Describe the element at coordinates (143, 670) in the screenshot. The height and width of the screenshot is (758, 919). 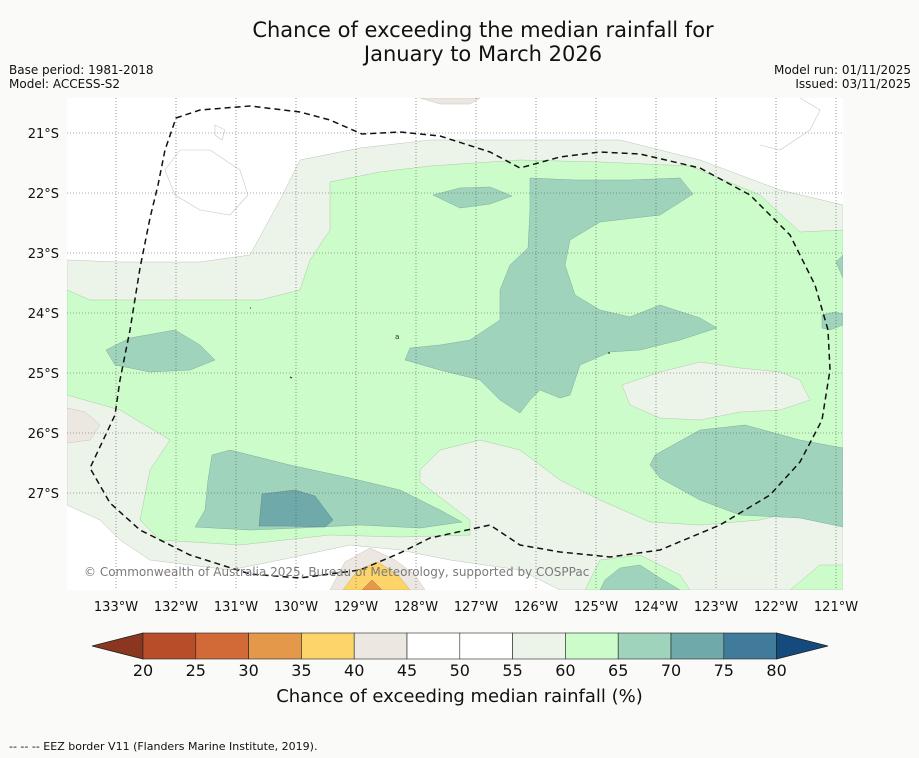
I see `colorbar-tick-label: 20` at that location.